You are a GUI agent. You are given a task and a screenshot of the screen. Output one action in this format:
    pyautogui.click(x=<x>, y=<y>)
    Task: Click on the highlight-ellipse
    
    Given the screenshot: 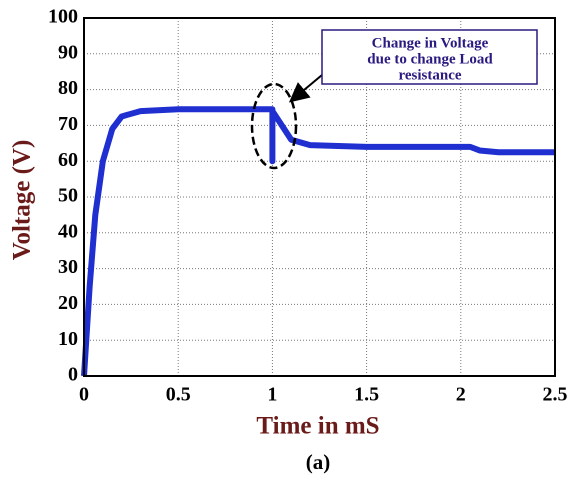 What is the action you would take?
    pyautogui.click(x=274, y=126)
    